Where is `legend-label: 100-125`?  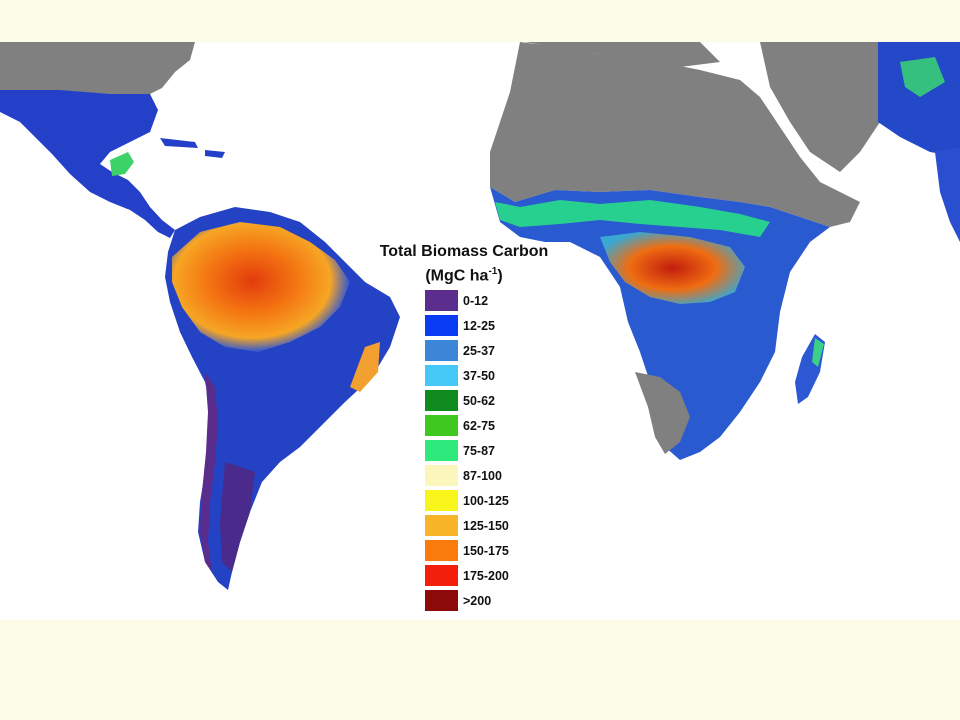
legend-label: 100-125 is located at coordinates (486, 500).